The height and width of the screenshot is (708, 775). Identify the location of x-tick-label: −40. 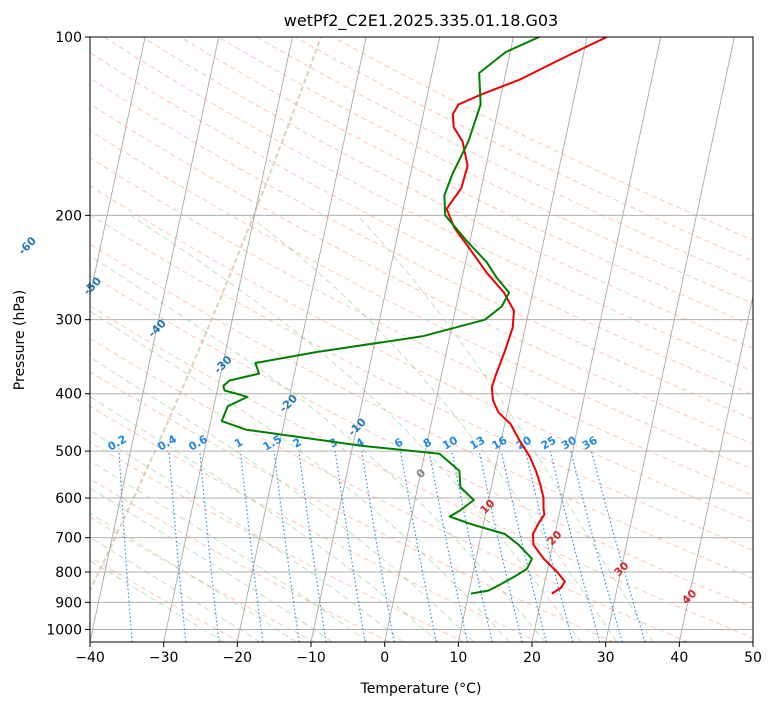
(90, 658).